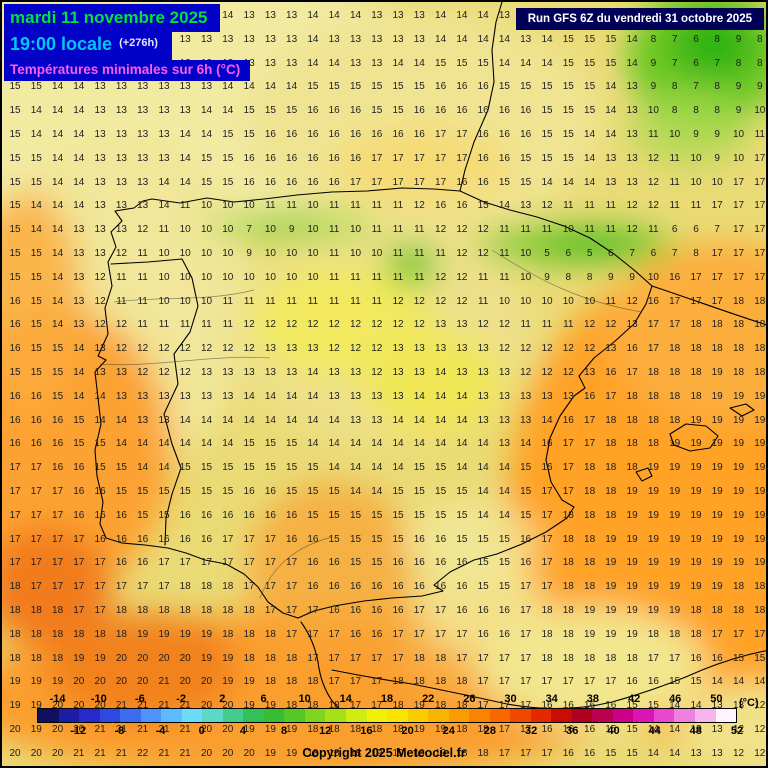  Describe the element at coordinates (384, 753) in the screenshot. I see `copyright-label: Copyright 2025 Meteociel.fr` at that location.